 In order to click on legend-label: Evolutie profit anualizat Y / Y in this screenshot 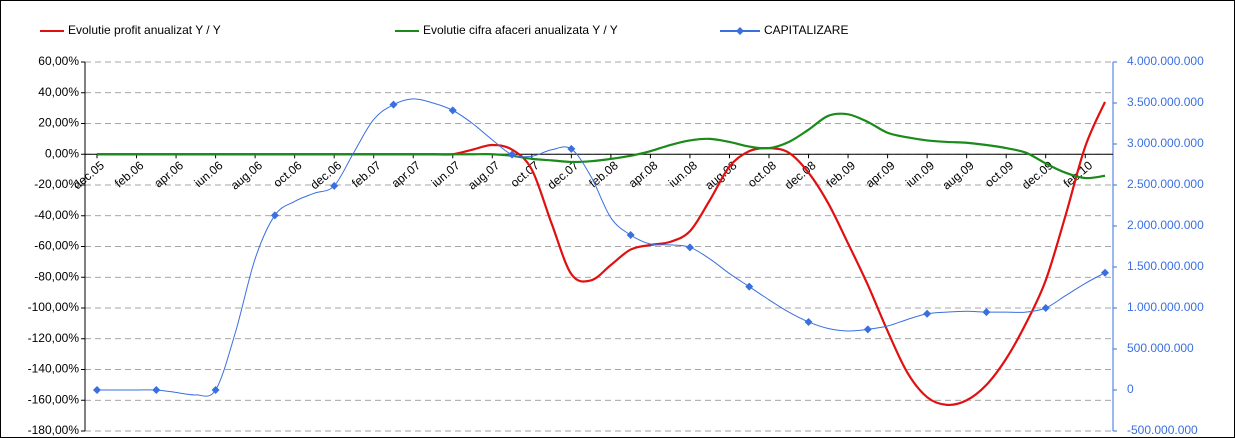, I will do `click(144, 30)`.